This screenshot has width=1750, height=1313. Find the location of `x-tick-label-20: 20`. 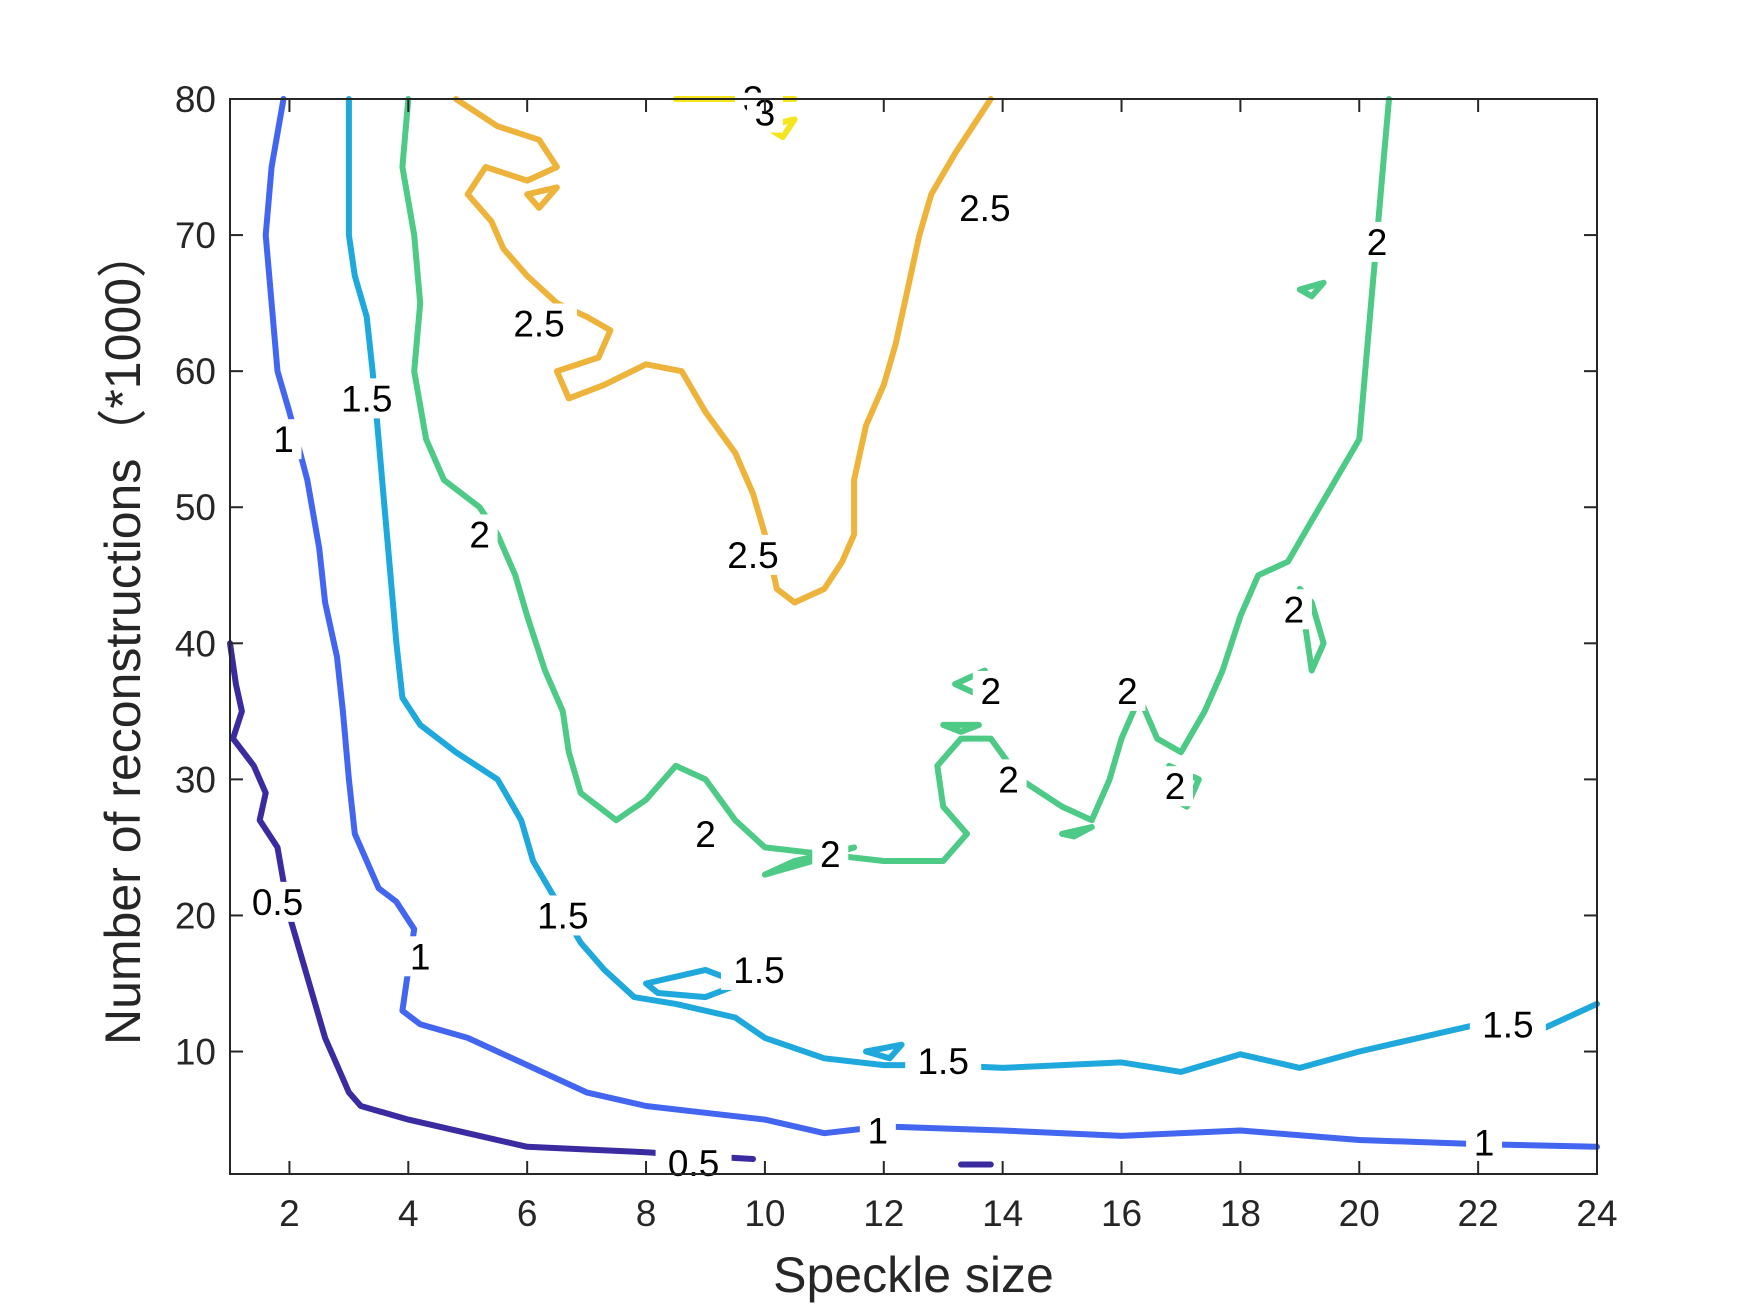

x-tick-label-20: 20 is located at coordinates (1359, 1213).